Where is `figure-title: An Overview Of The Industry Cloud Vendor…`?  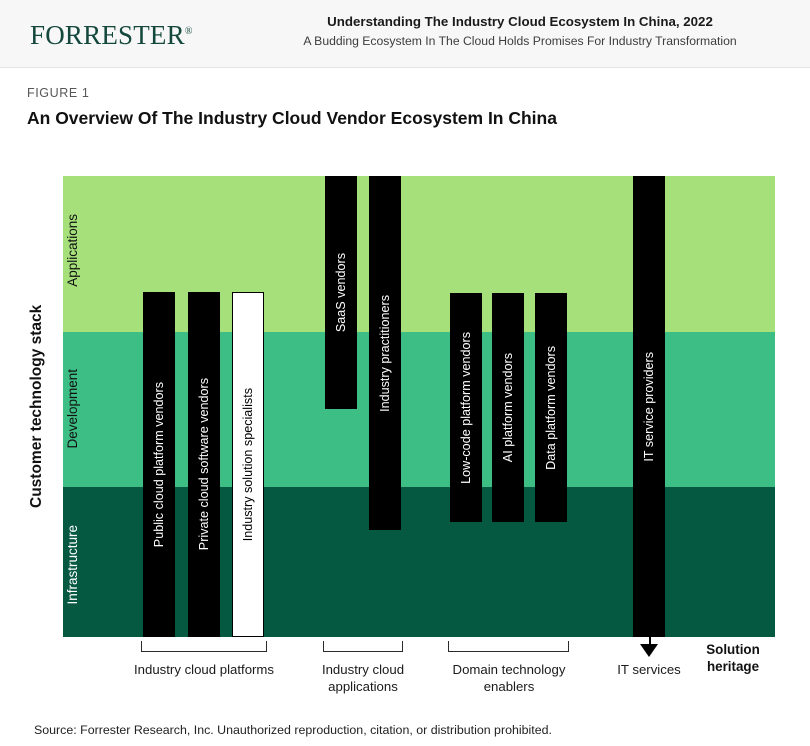 figure-title: An Overview Of The Industry Cloud Vendor… is located at coordinates (292, 118).